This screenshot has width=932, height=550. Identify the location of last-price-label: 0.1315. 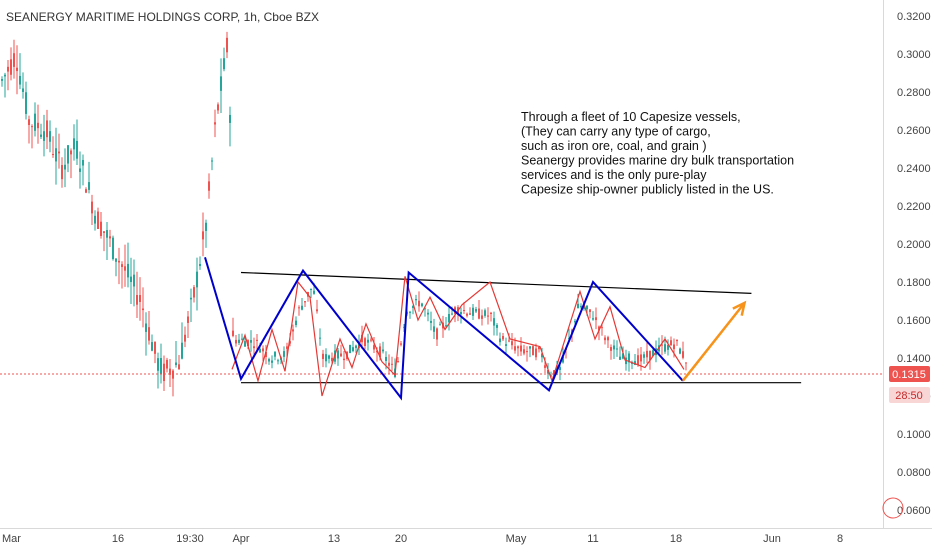
(909, 375).